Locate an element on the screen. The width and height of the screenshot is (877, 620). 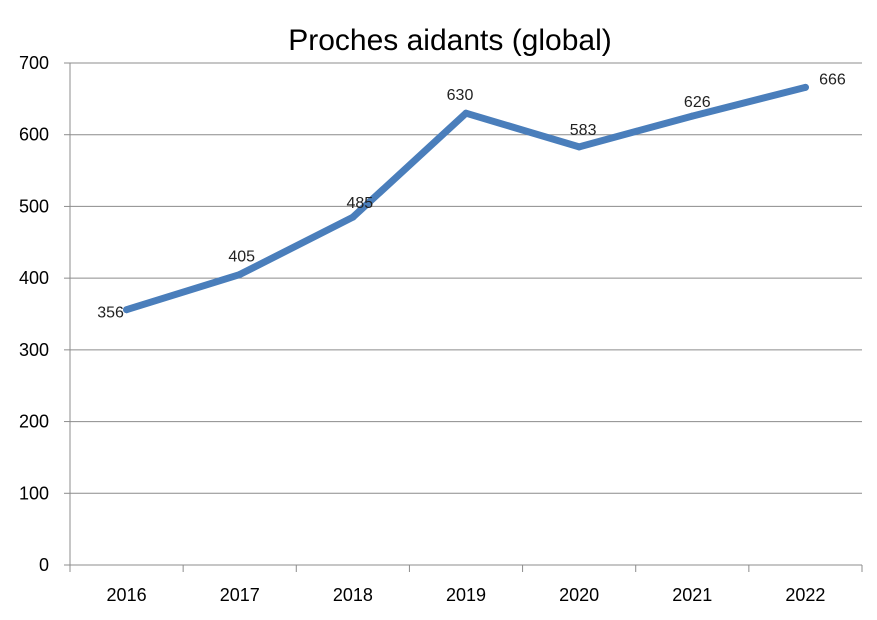
x-tick-label: 2016 is located at coordinates (127, 595).